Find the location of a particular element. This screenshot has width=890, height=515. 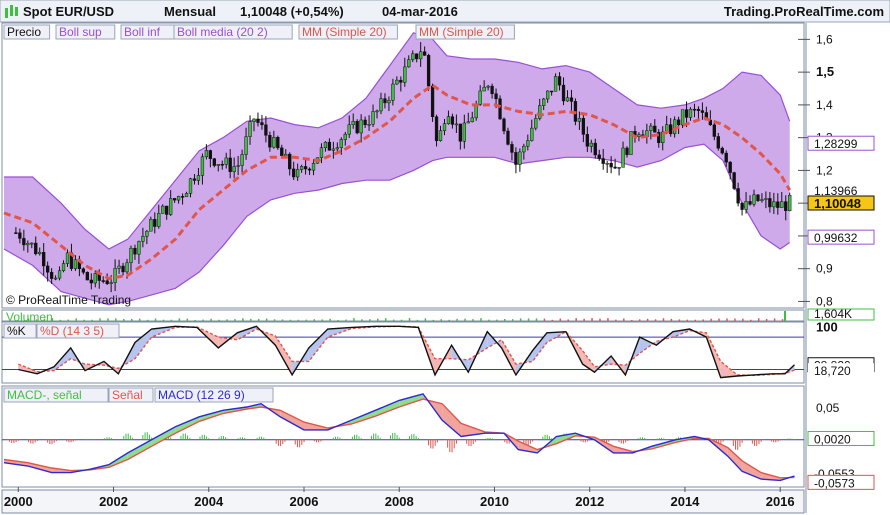

price-legend-label: Precio is located at coordinates (24, 32).